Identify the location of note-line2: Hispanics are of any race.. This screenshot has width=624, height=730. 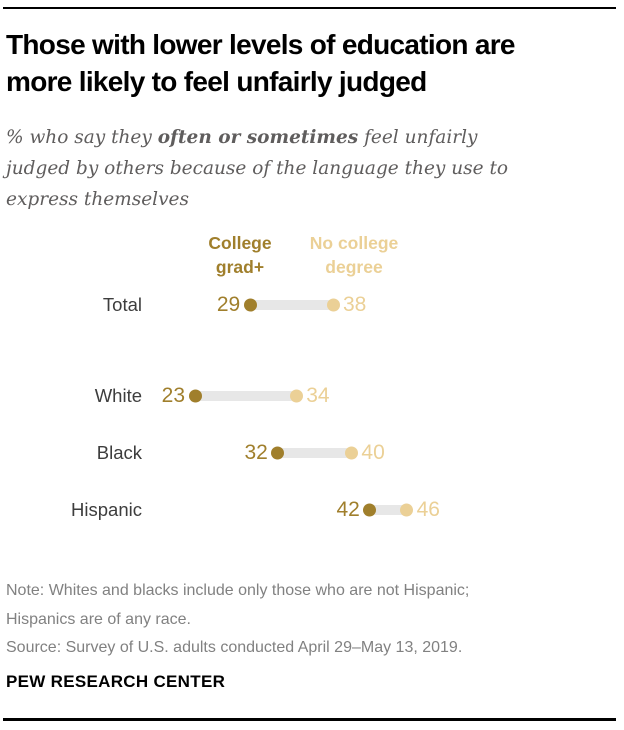
(98, 619).